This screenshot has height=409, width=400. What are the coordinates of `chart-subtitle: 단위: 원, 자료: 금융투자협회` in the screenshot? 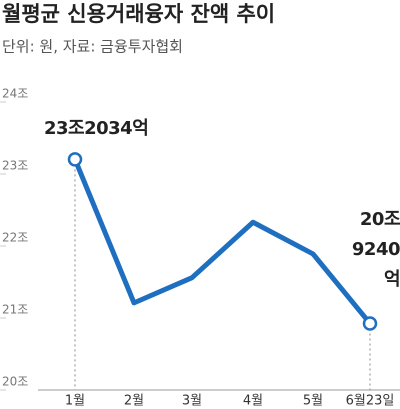 It's located at (92, 47).